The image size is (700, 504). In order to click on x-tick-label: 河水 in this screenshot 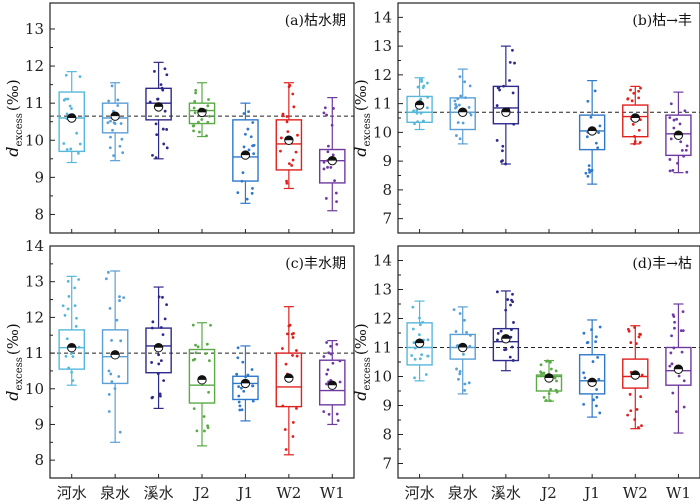, I will do `click(72, 493)`.